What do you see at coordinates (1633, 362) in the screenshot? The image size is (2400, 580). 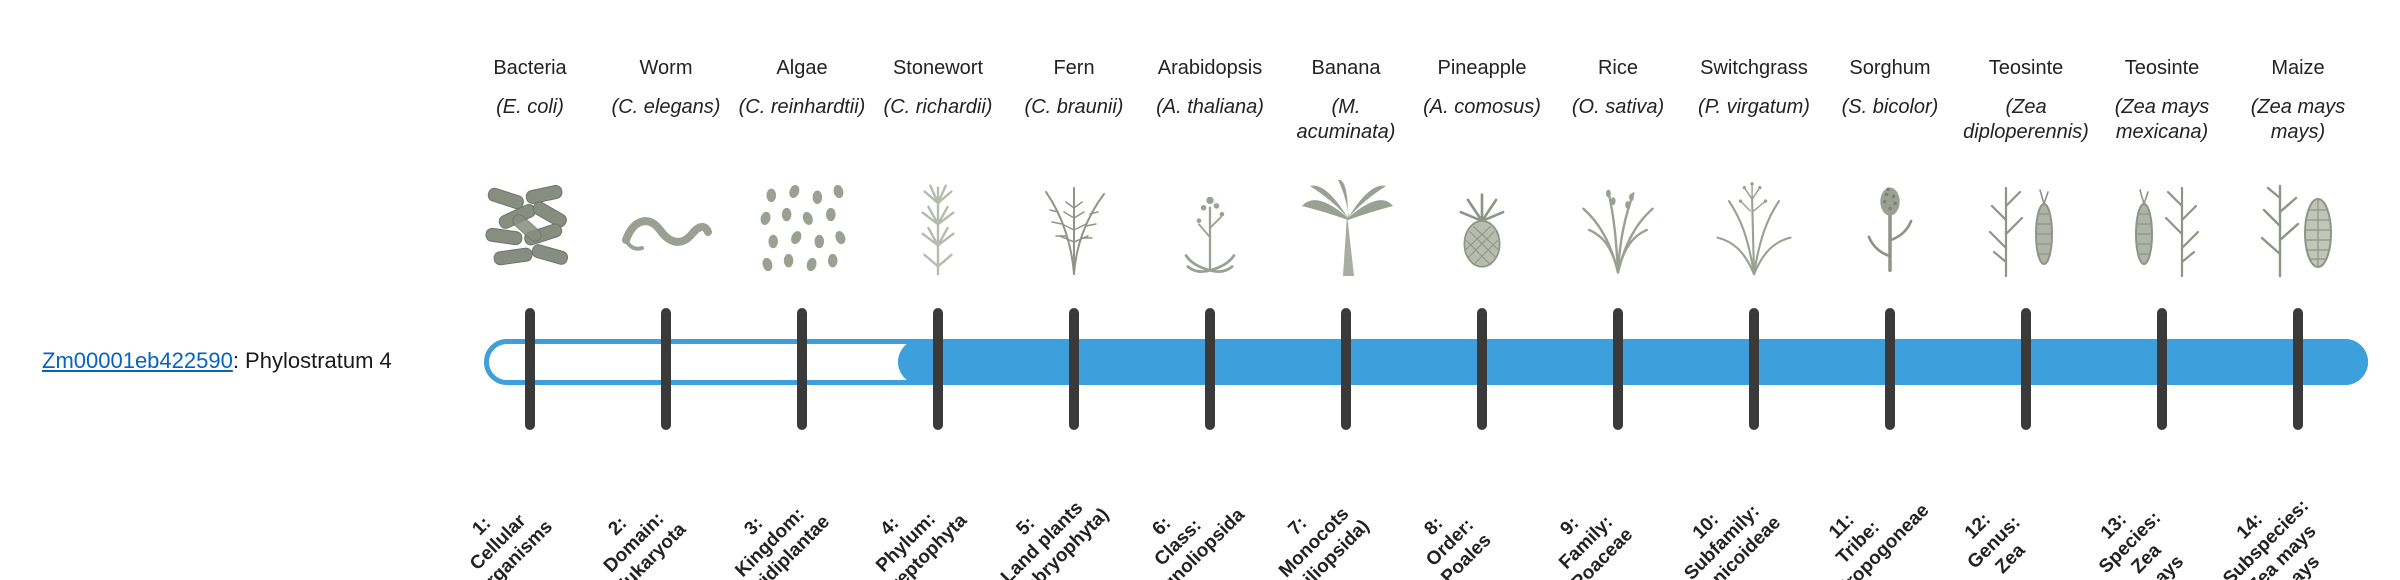 I see `timeline-bar-fill` at bounding box center [1633, 362].